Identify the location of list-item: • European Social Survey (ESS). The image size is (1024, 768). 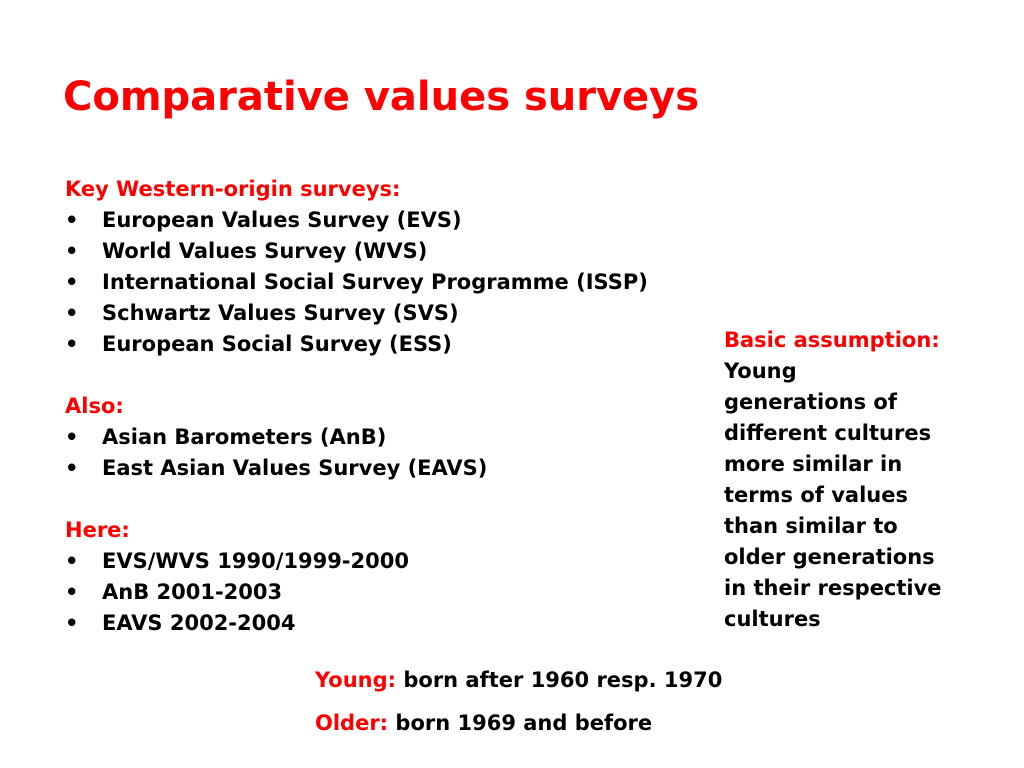
(356, 344).